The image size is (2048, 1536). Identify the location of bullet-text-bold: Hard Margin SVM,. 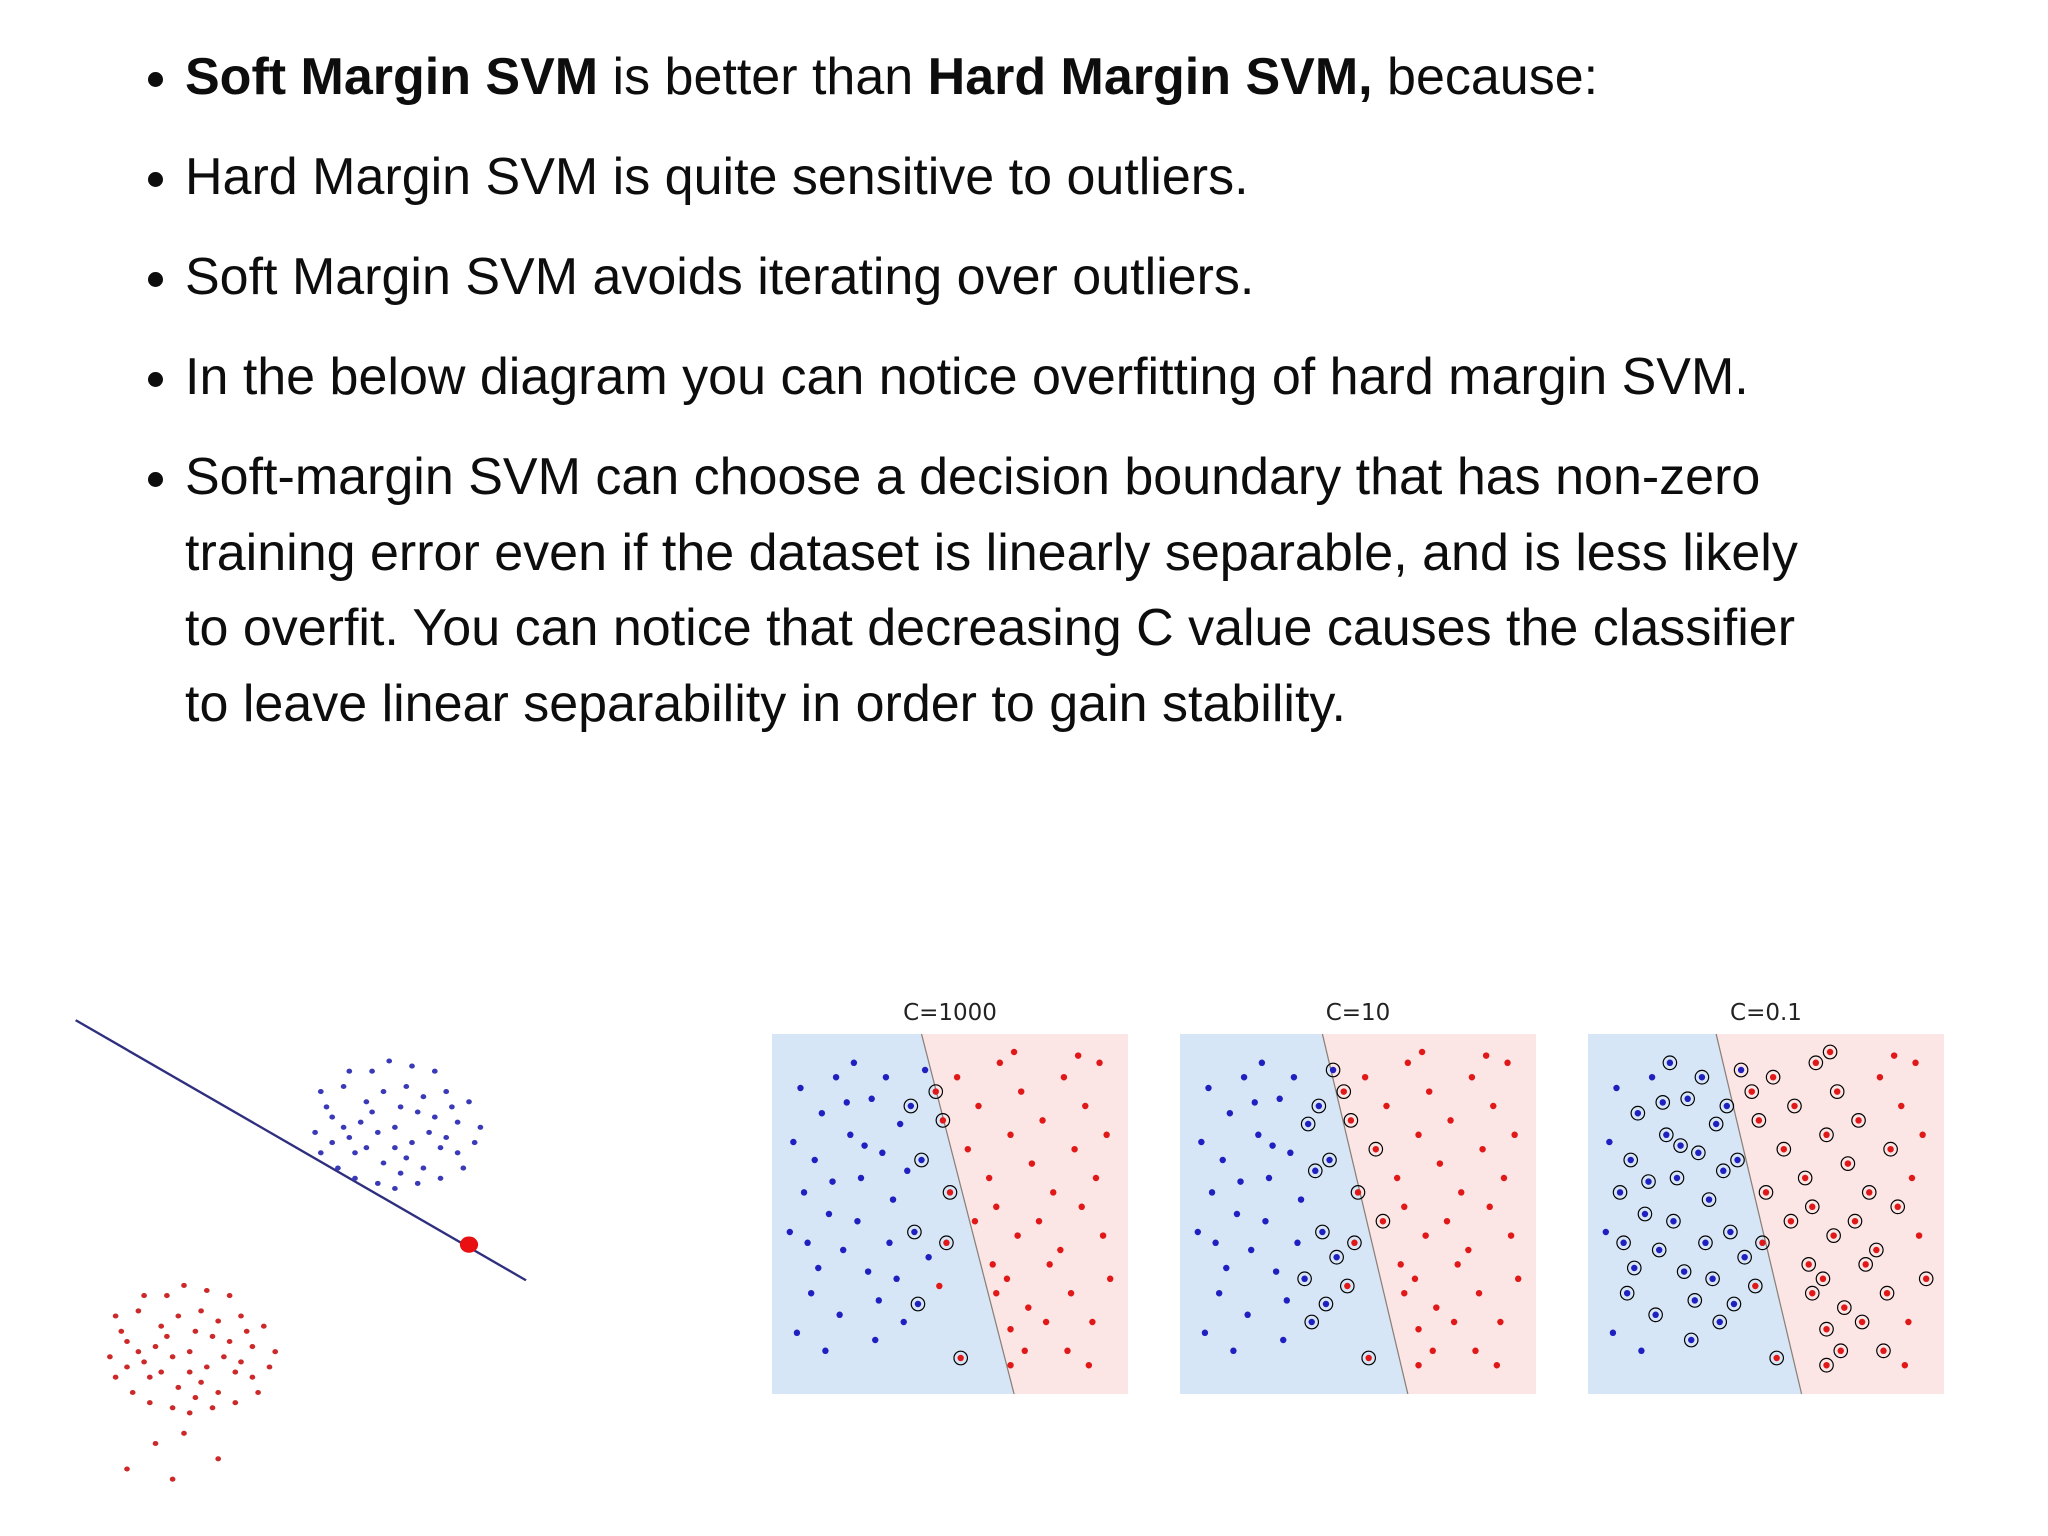
(1150, 77).